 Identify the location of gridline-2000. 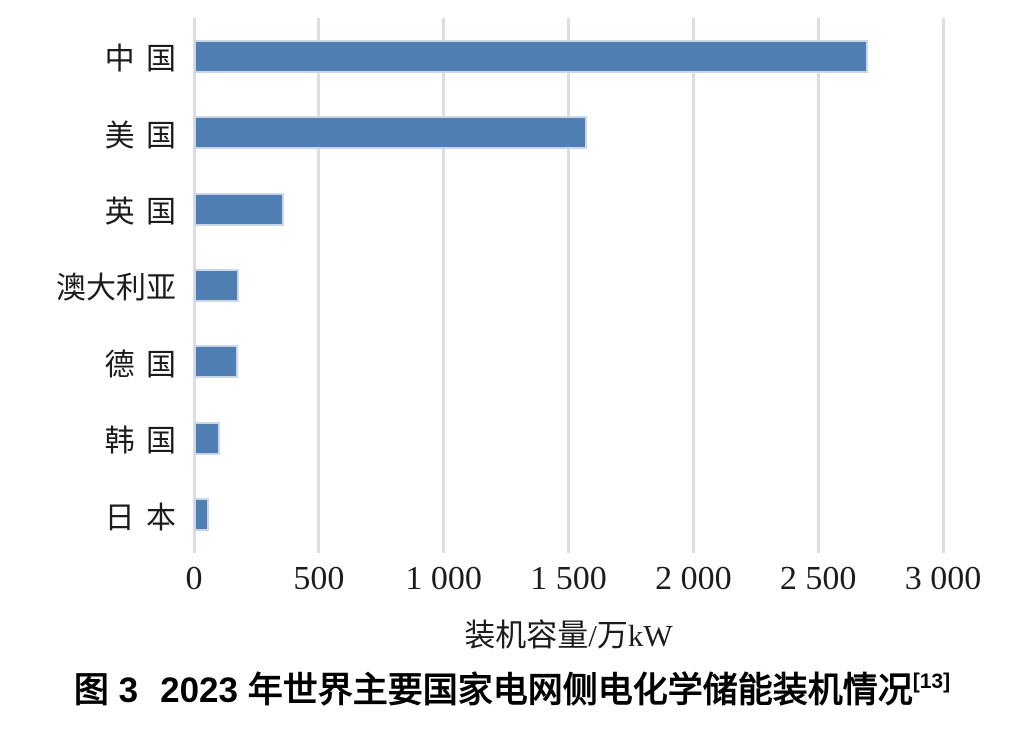
(693, 285).